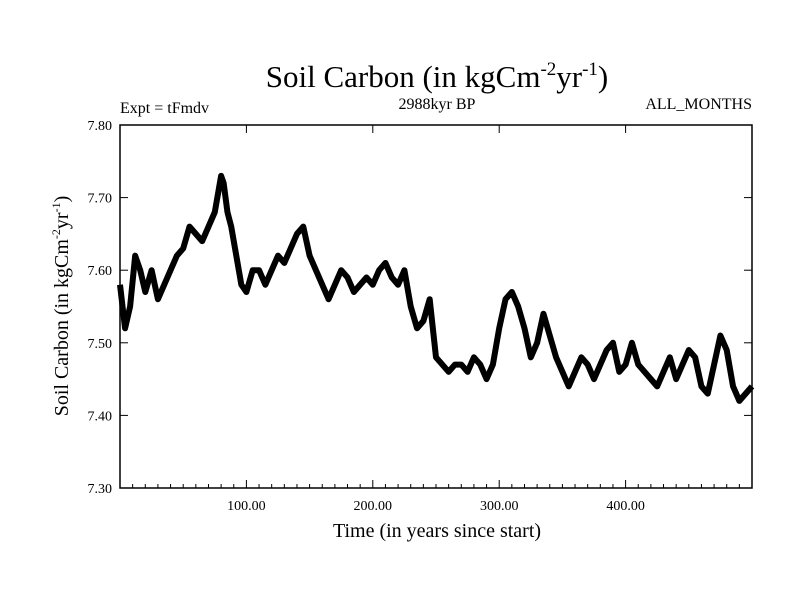 The image size is (800, 600). What do you see at coordinates (100, 416) in the screenshot?
I see `y-tick-label: 7.40` at bounding box center [100, 416].